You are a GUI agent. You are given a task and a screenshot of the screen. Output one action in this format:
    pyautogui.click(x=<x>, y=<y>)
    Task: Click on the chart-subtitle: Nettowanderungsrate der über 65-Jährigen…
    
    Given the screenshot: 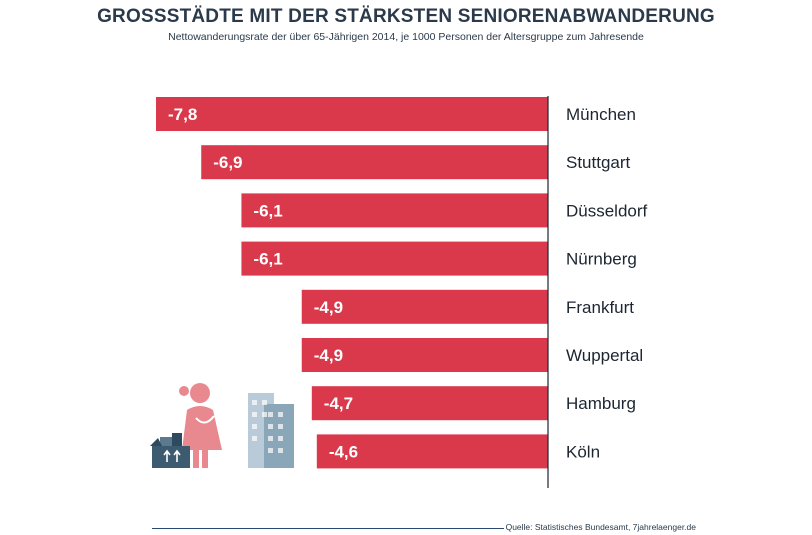 What is the action you would take?
    pyautogui.click(x=406, y=37)
    